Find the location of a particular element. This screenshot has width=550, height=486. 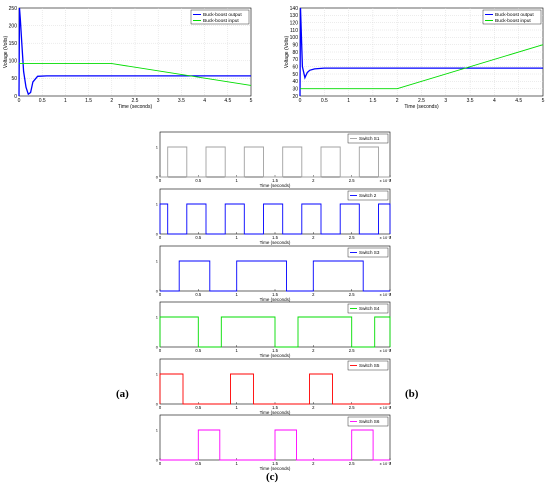

y-tick-label: 60 is located at coordinates (295, 67).